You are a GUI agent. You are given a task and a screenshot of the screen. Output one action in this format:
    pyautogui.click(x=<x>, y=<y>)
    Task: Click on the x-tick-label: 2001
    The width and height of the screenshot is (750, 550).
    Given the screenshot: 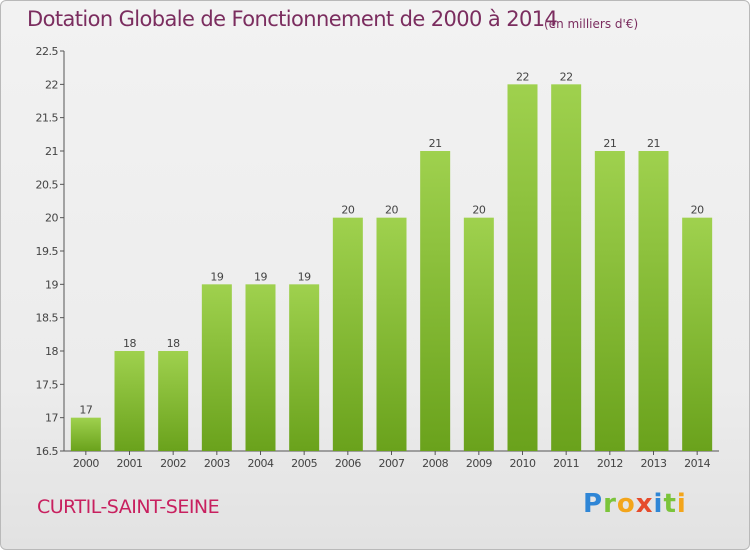 What is the action you would take?
    pyautogui.click(x=130, y=463)
    